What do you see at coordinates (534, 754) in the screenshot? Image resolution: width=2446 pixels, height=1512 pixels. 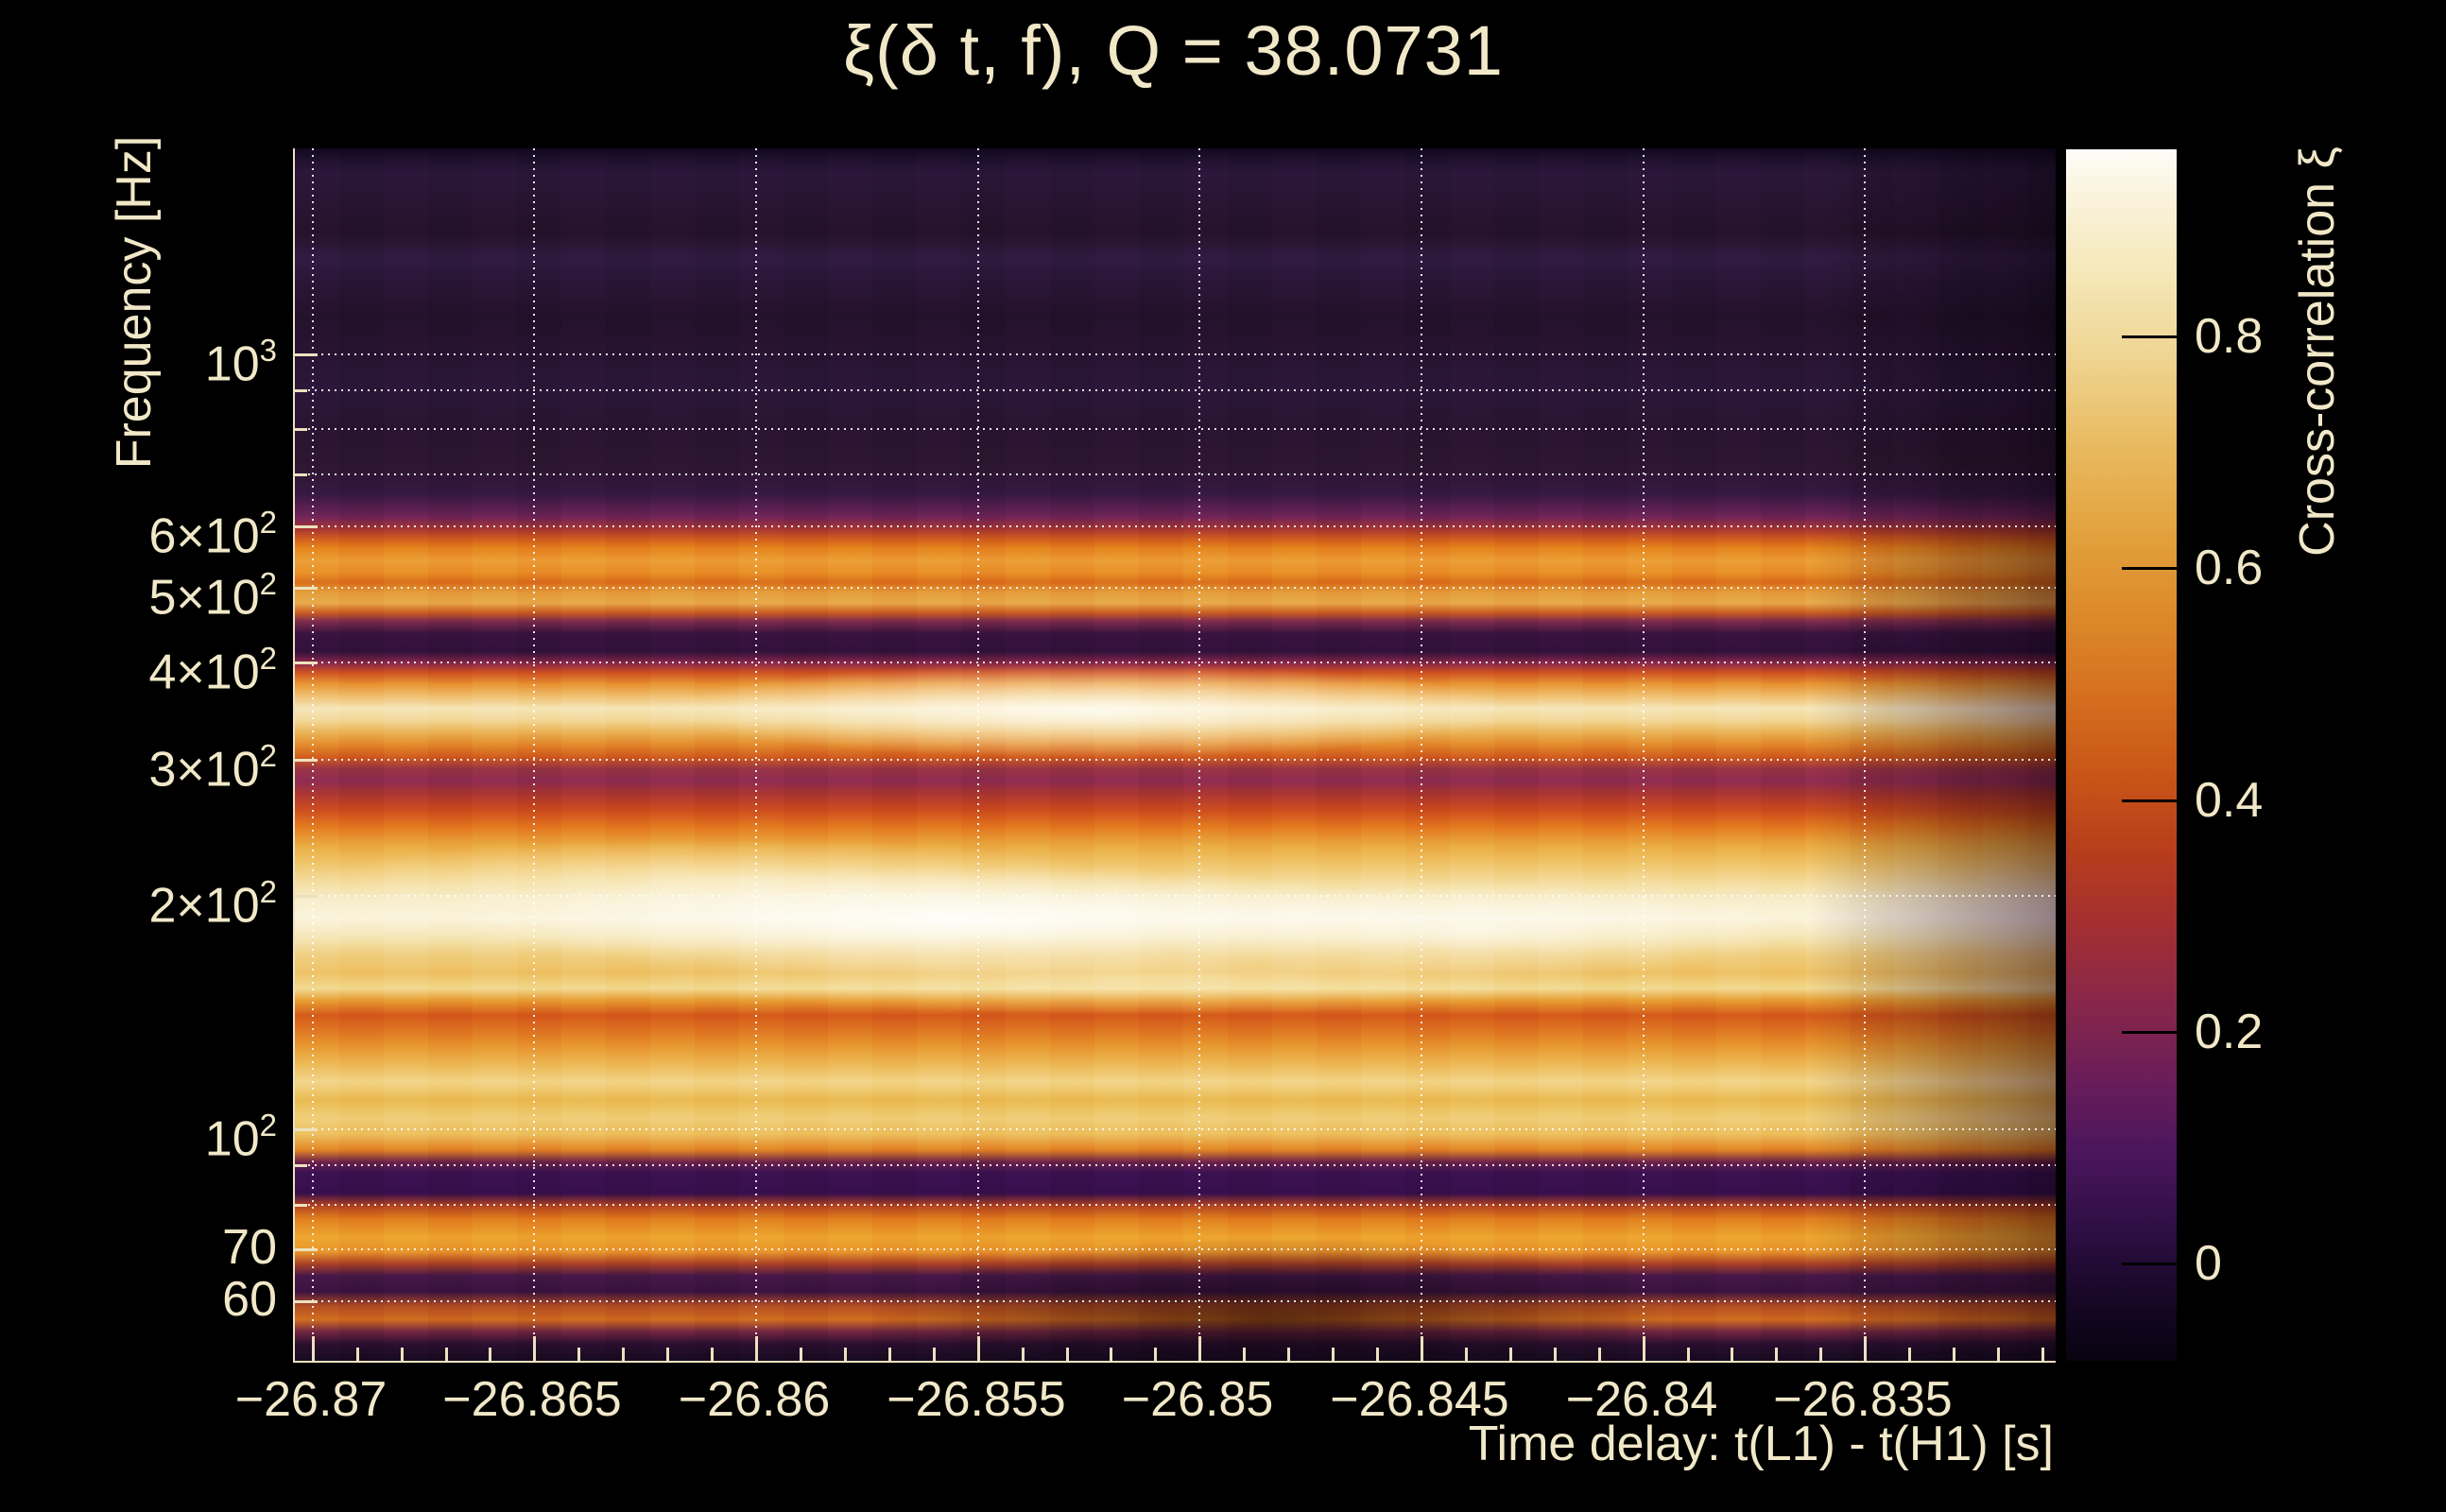 I see `gridline-v--26.865` at bounding box center [534, 754].